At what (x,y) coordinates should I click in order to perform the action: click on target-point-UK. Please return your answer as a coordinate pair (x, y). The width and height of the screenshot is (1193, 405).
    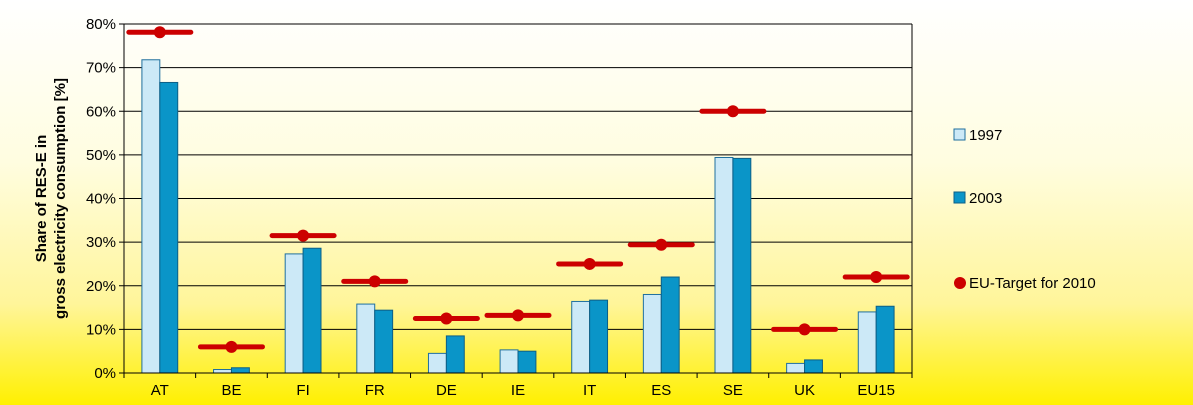
    Looking at the image, I should click on (804, 329).